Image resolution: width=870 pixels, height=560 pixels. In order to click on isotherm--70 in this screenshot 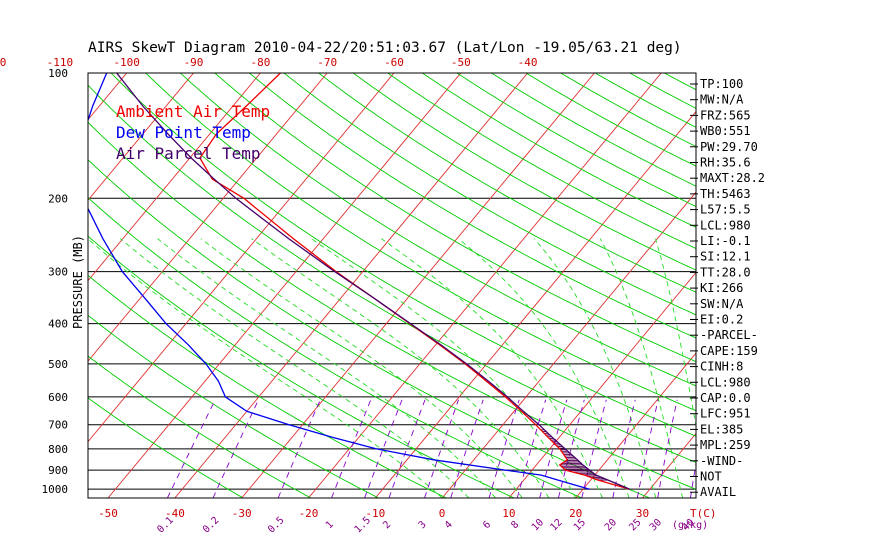, I will do `click(208, 217)`.